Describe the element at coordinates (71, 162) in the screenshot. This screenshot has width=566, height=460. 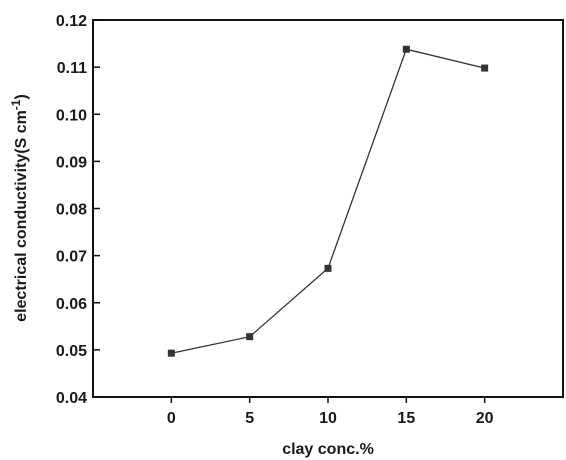
I see `y-tick-label: 0.09` at that location.